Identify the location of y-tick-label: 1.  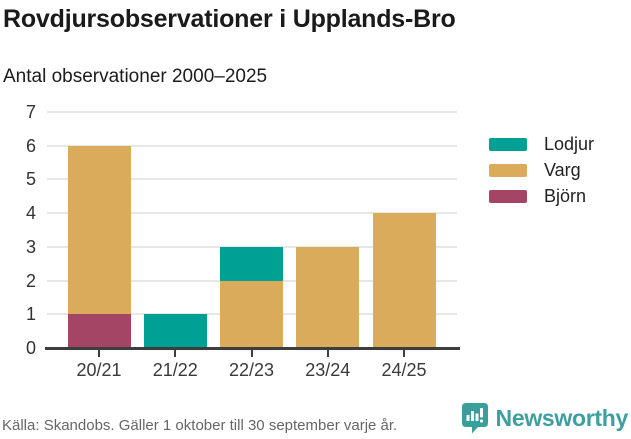
(30, 314).